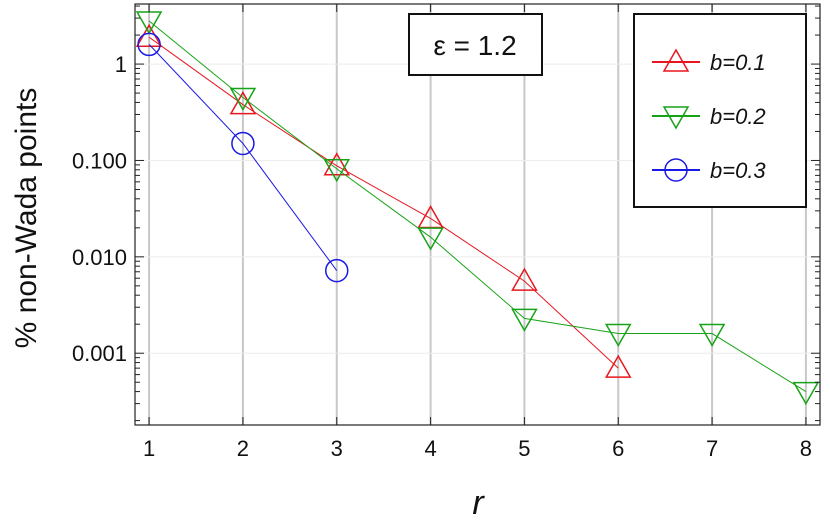 Image resolution: width=830 pixels, height=526 pixels. Describe the element at coordinates (99, 160) in the screenshot. I see `y-tick-label: 0.100` at that location.